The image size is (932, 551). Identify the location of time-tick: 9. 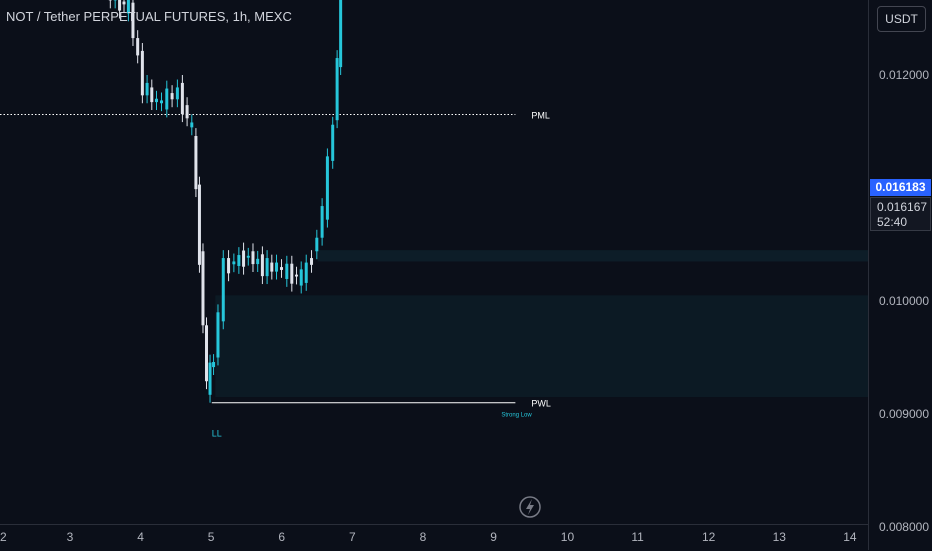
(493, 537).